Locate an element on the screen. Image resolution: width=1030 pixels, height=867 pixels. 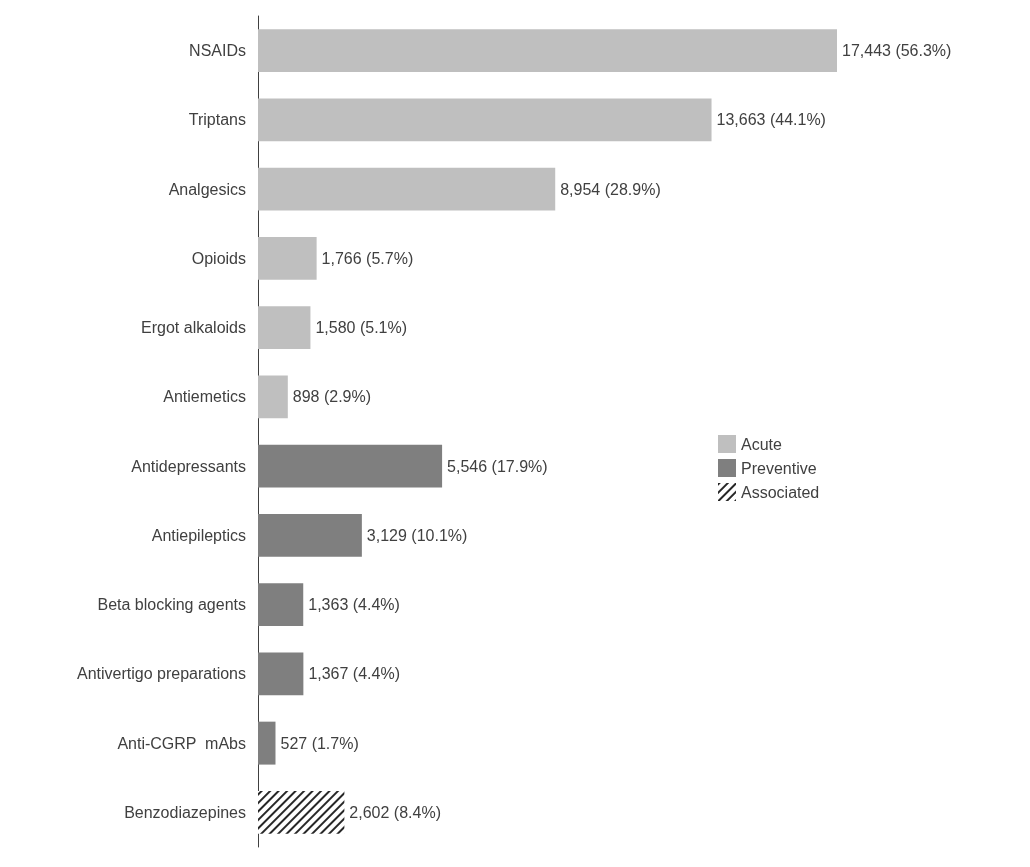
y-tick-label: Analgesics is located at coordinates (207, 189).